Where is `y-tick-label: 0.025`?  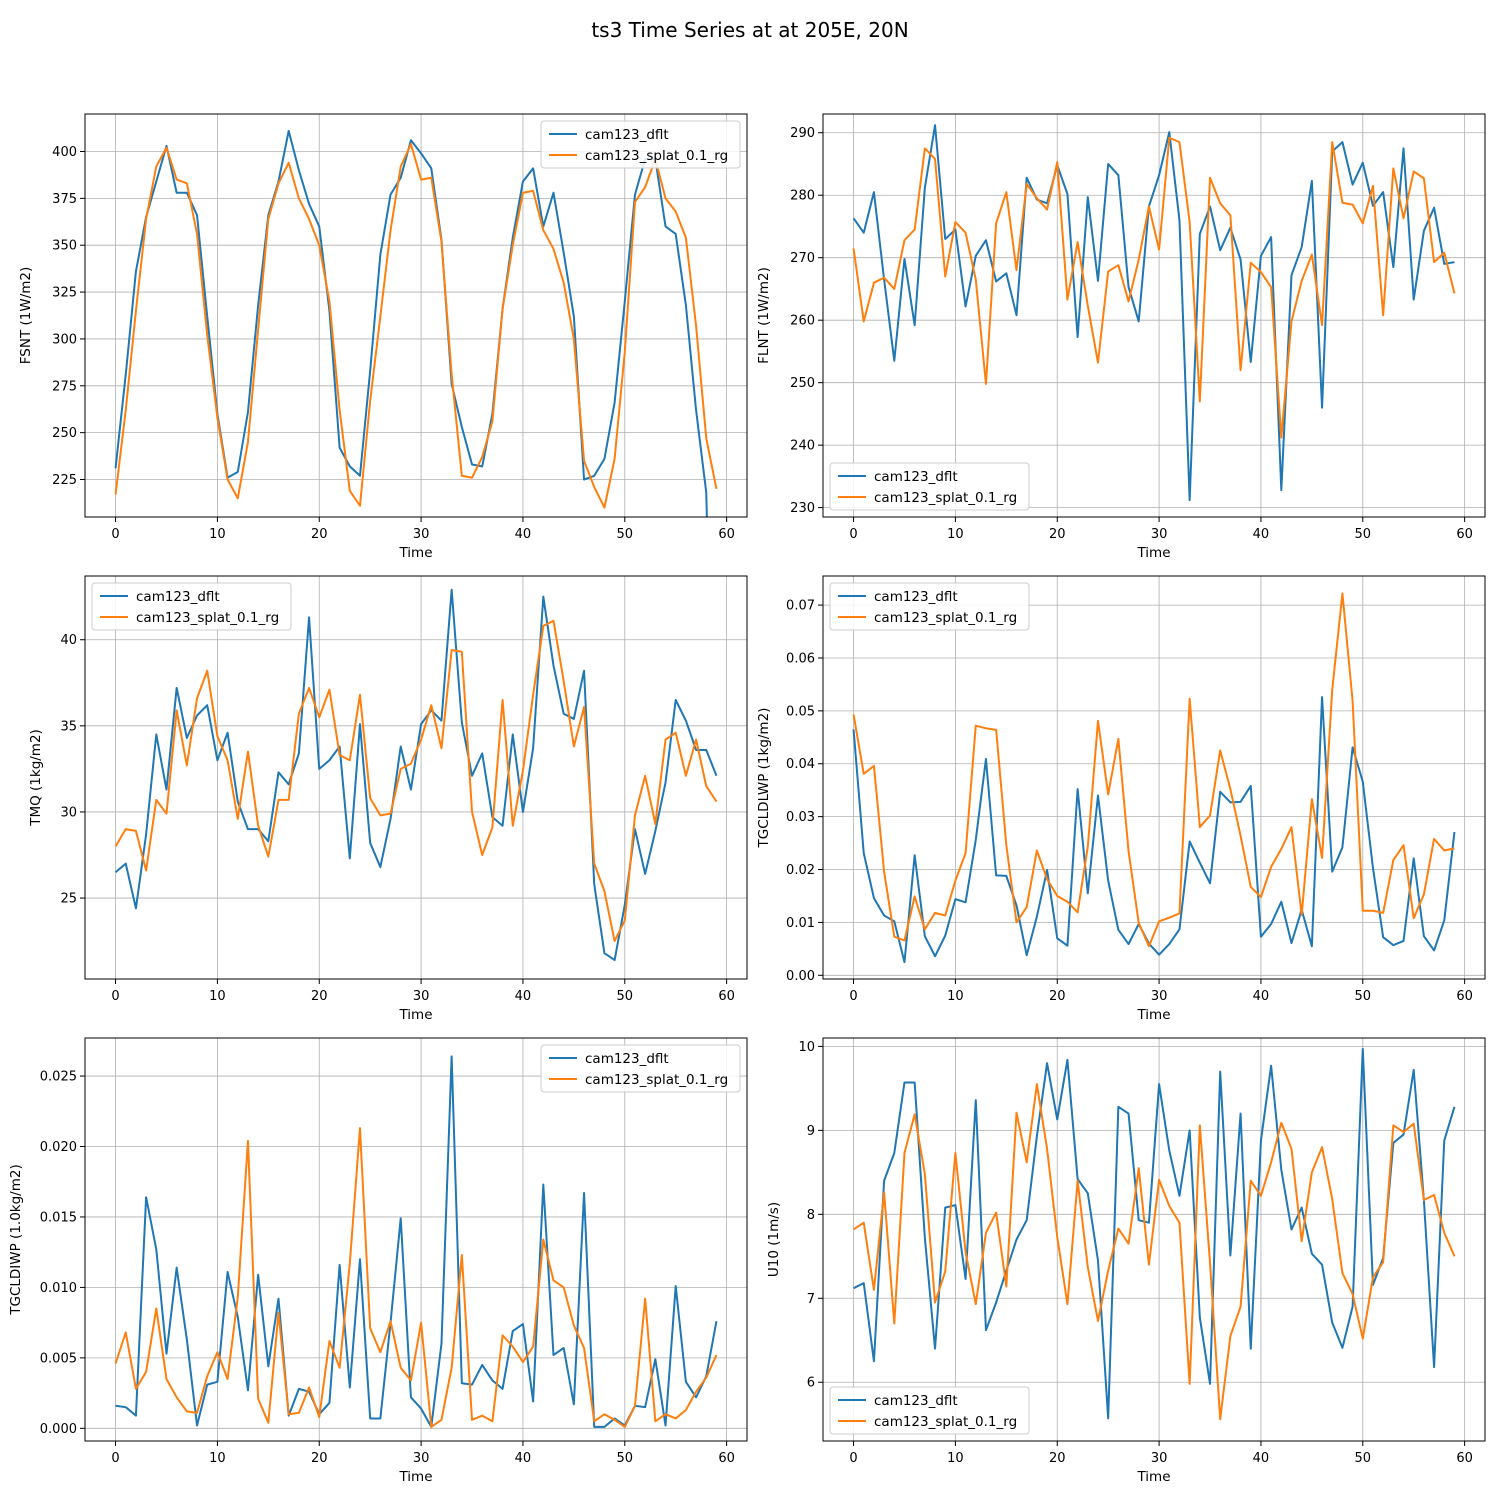 y-tick-label: 0.025 is located at coordinates (58, 1077).